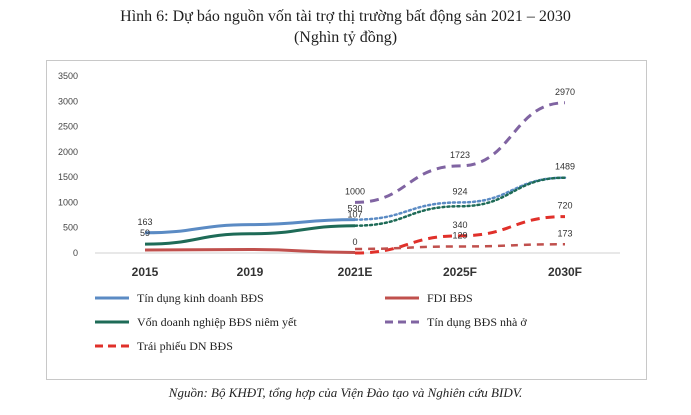 The image size is (691, 415). Describe the element at coordinates (70, 228) in the screenshot. I see `y-tick-label: 500` at that location.